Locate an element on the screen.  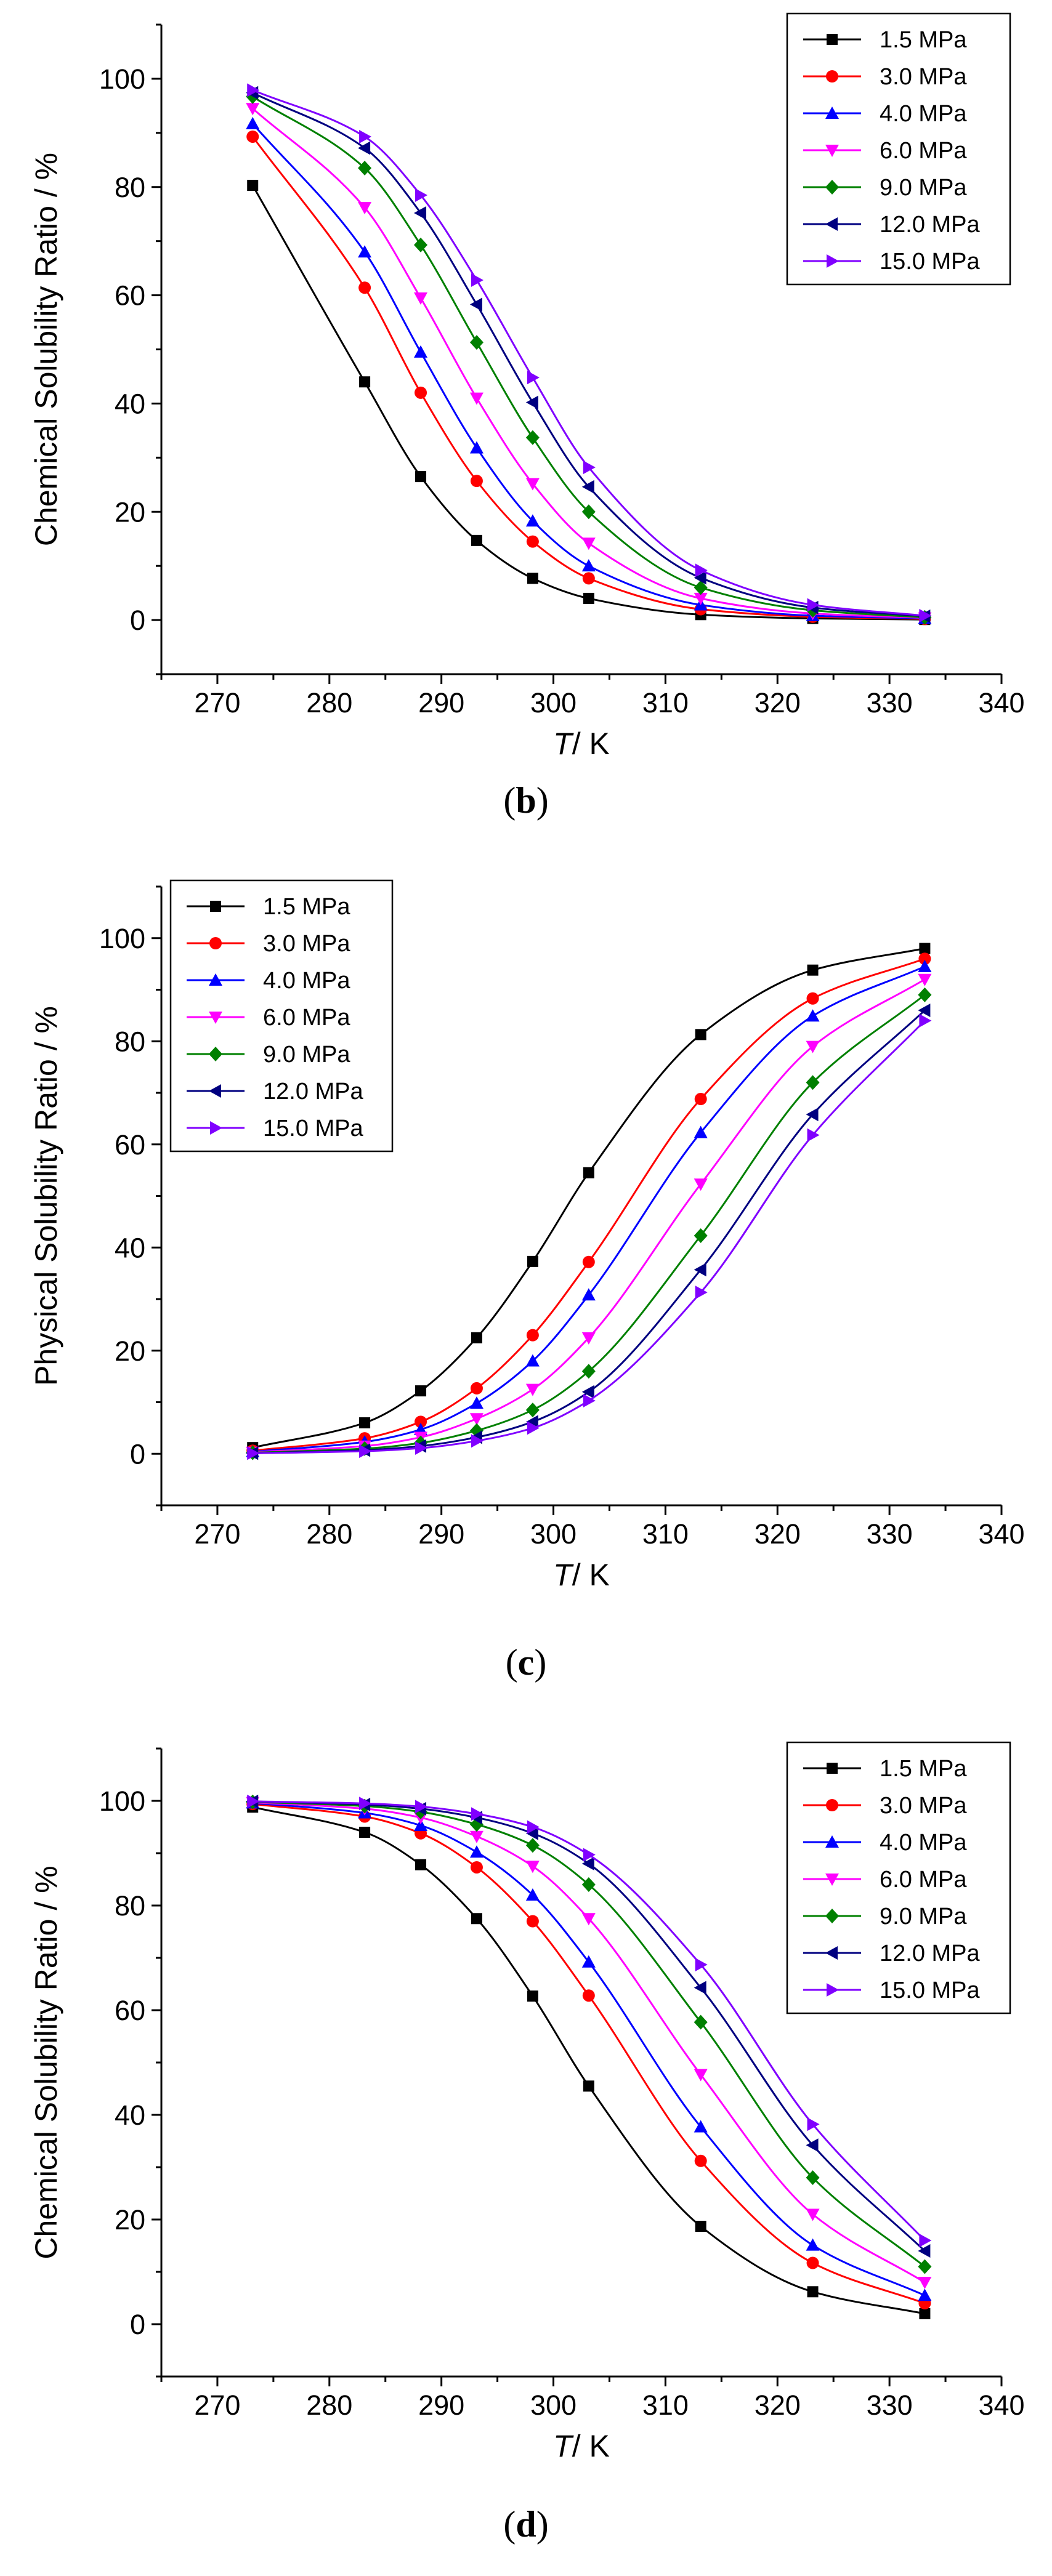
x-tick-label: 290 is located at coordinates (441, 702).